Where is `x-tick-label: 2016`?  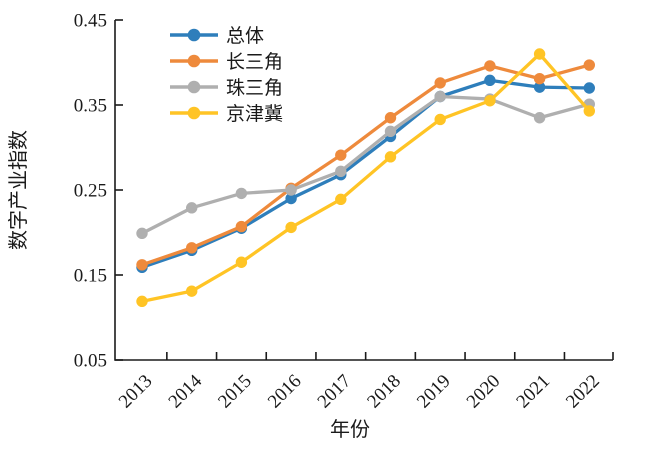
x-tick-label: 2016 is located at coordinates (285, 392).